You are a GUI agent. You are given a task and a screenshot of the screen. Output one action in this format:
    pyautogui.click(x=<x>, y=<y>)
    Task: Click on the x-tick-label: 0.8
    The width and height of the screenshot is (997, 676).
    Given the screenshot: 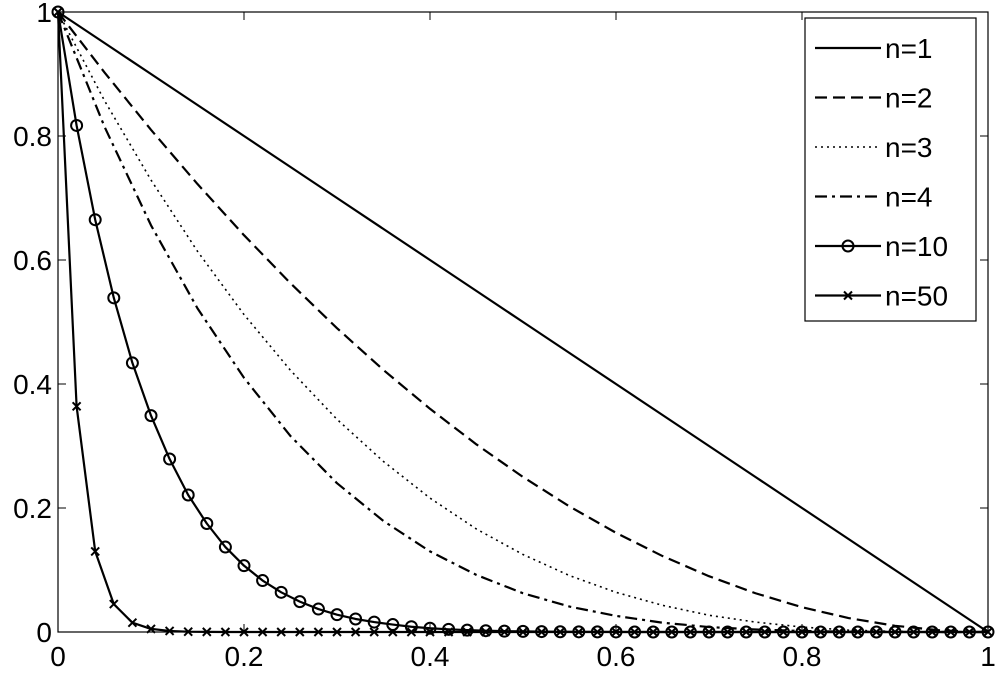 What is the action you would take?
    pyautogui.click(x=802, y=656)
    